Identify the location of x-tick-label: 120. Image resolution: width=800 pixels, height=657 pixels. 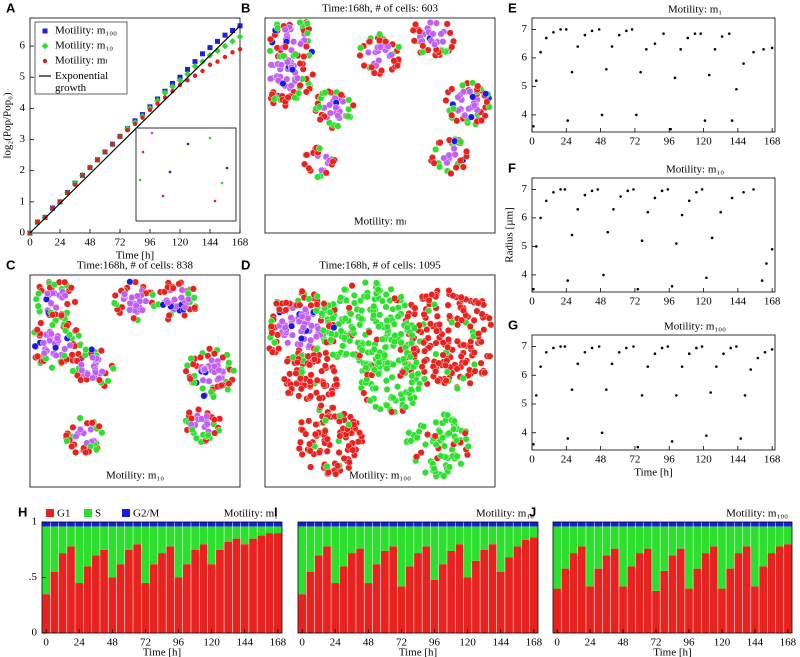
(703, 460).